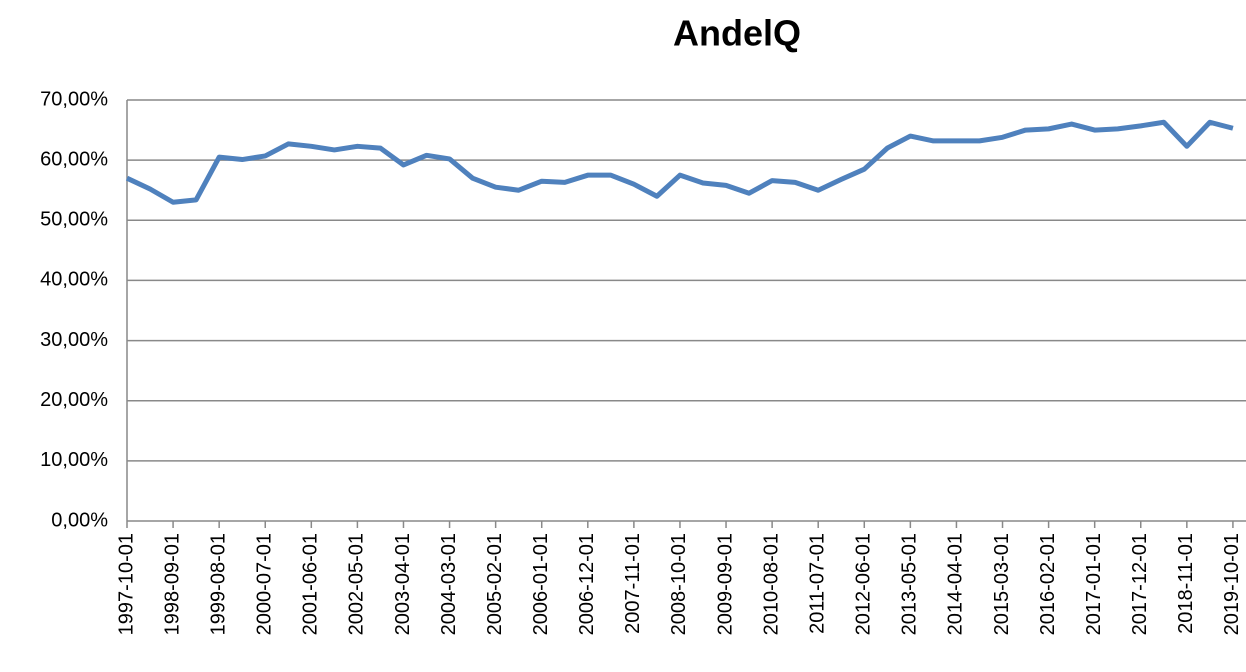 The image size is (1246, 672). I want to click on x-tick-label: 2000-07-01, so click(265, 584).